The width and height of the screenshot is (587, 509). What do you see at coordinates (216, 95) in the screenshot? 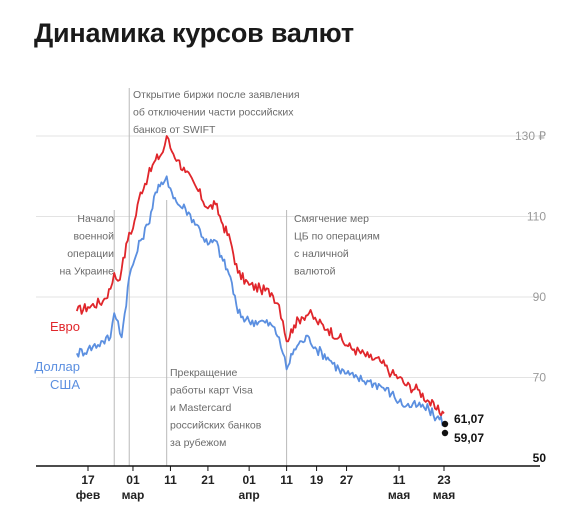
I see `event-annotation-line: Открытие биржи после заявления` at bounding box center [216, 95].